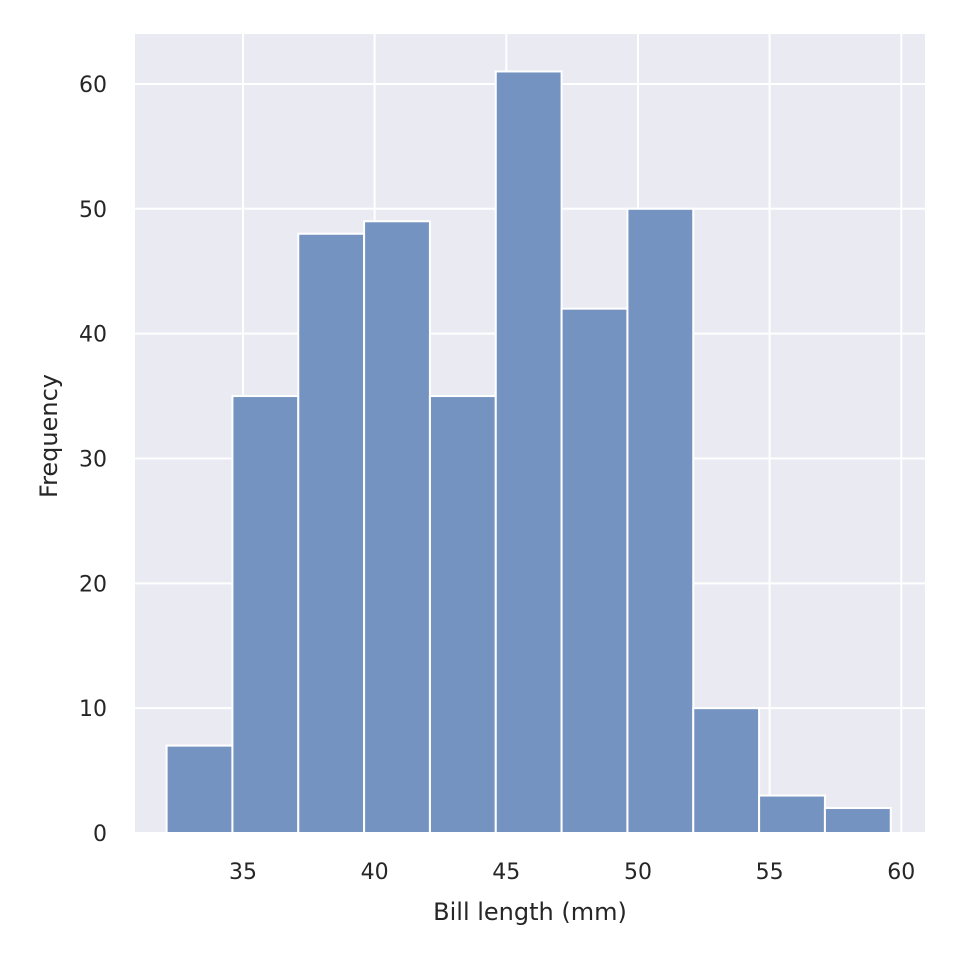  What do you see at coordinates (93, 709) in the screenshot?
I see `y-tick-label: 10` at bounding box center [93, 709].